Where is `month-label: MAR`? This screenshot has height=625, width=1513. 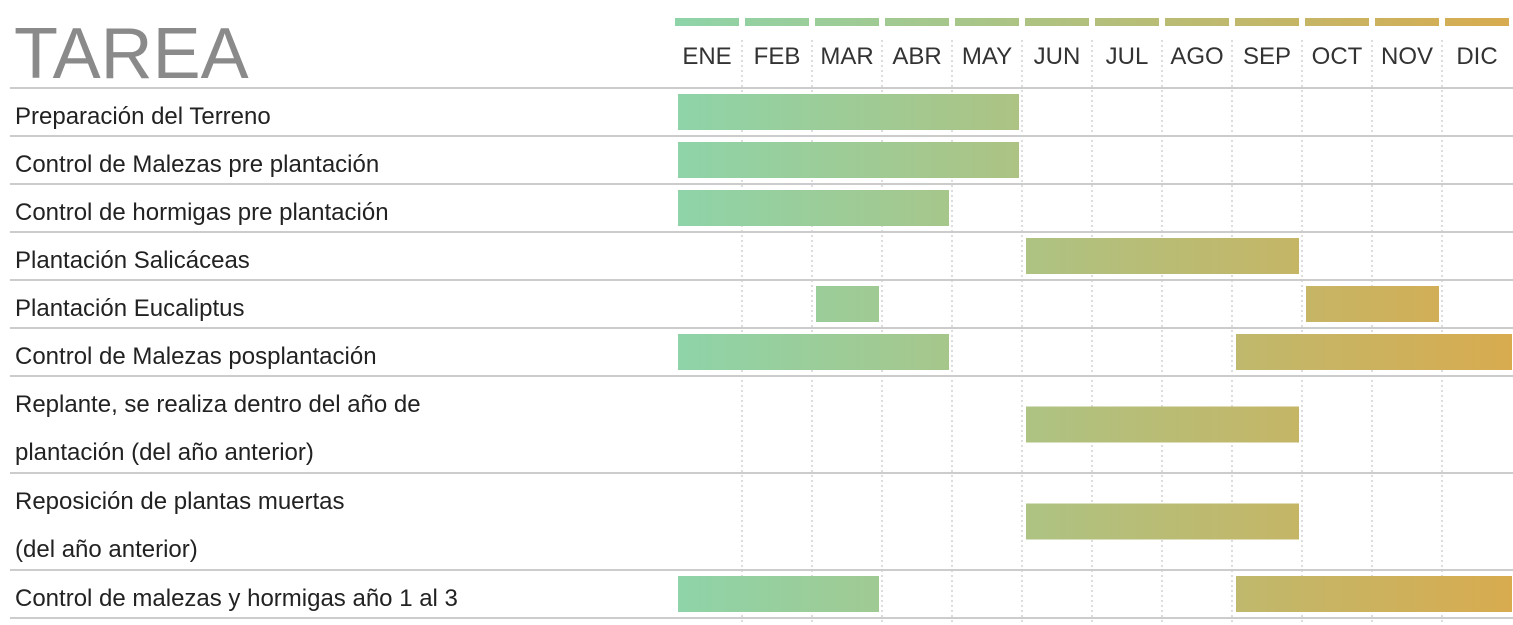 month-label: MAR is located at coordinates (846, 56).